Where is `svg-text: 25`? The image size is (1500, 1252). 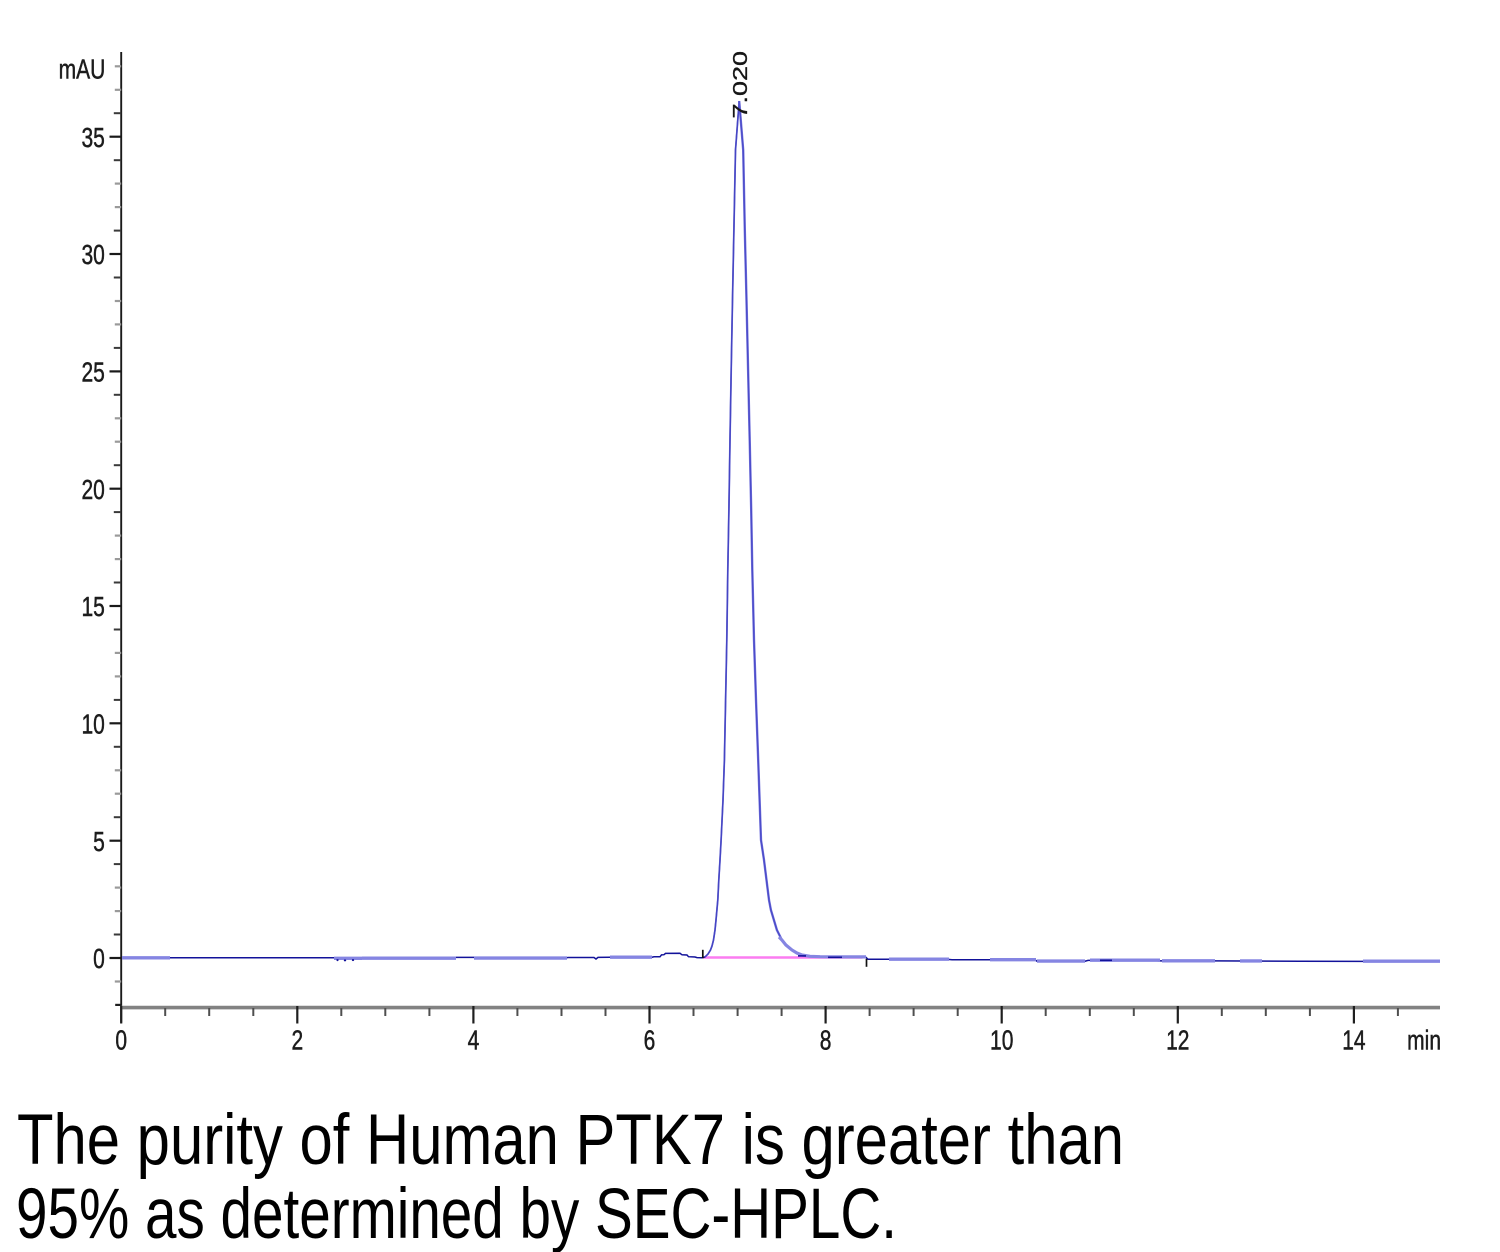 svg-text: 25 is located at coordinates (92, 373).